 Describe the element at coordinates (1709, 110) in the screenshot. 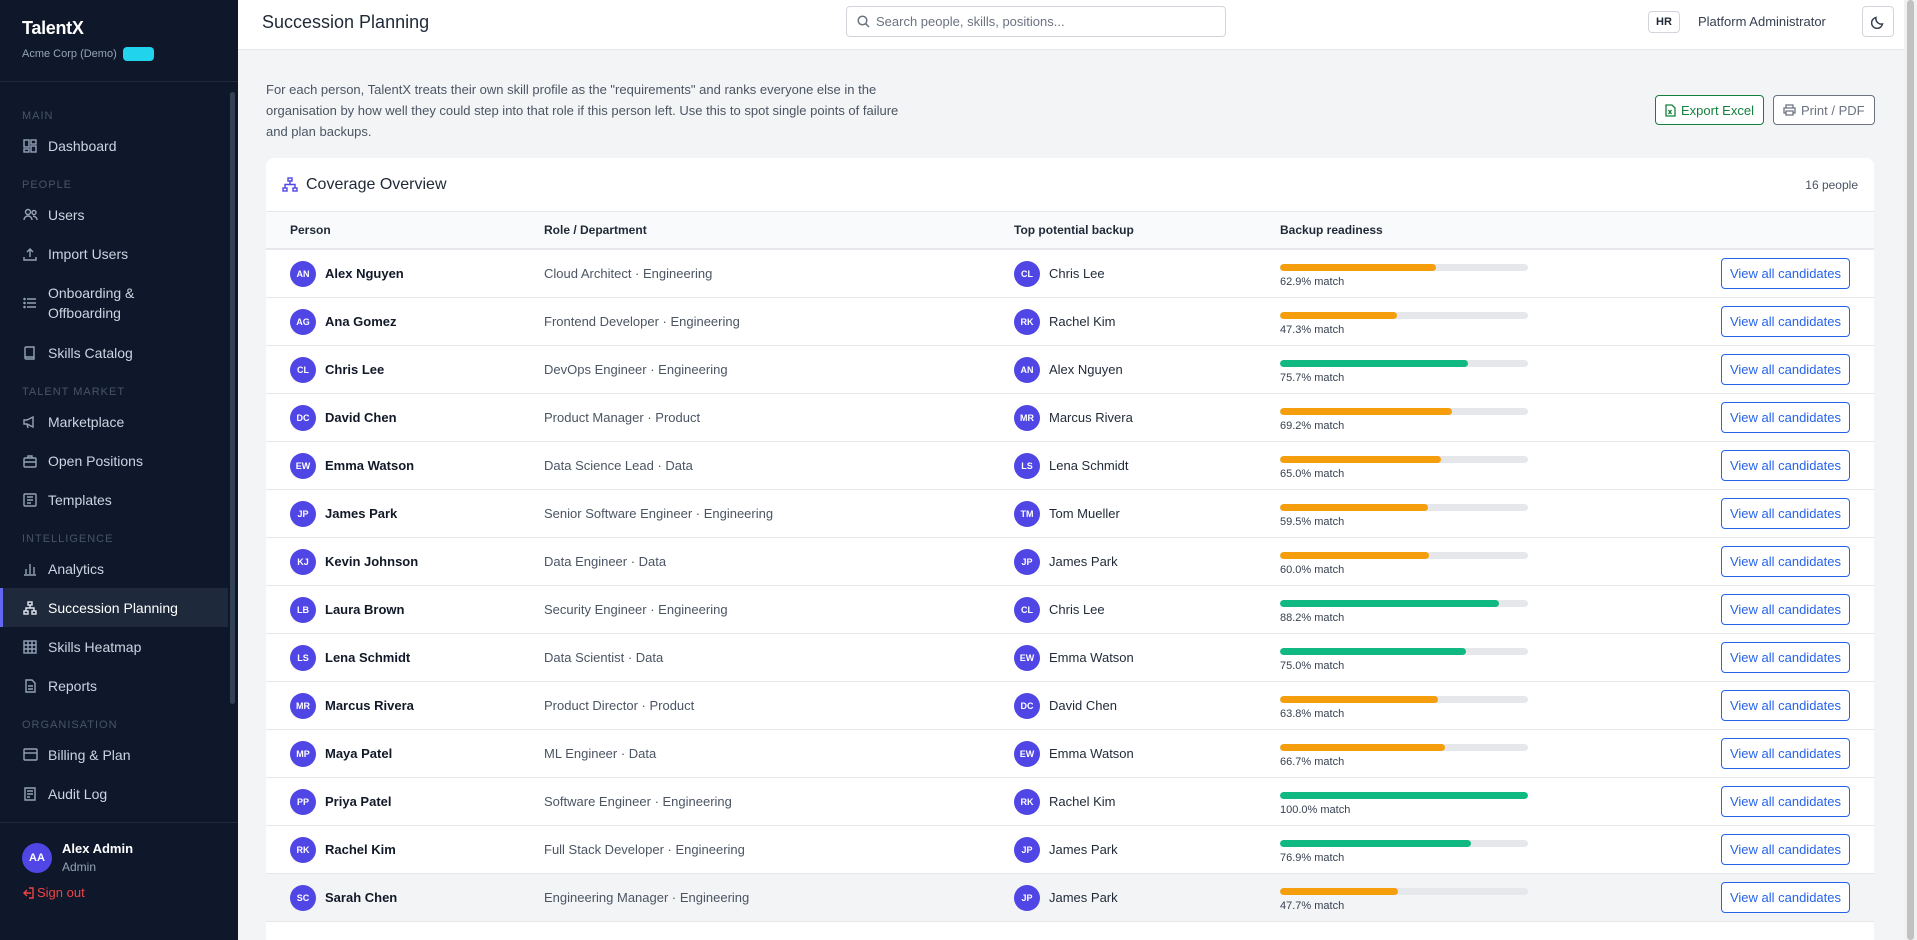

I see `export-excel-button: Export Excel` at that location.